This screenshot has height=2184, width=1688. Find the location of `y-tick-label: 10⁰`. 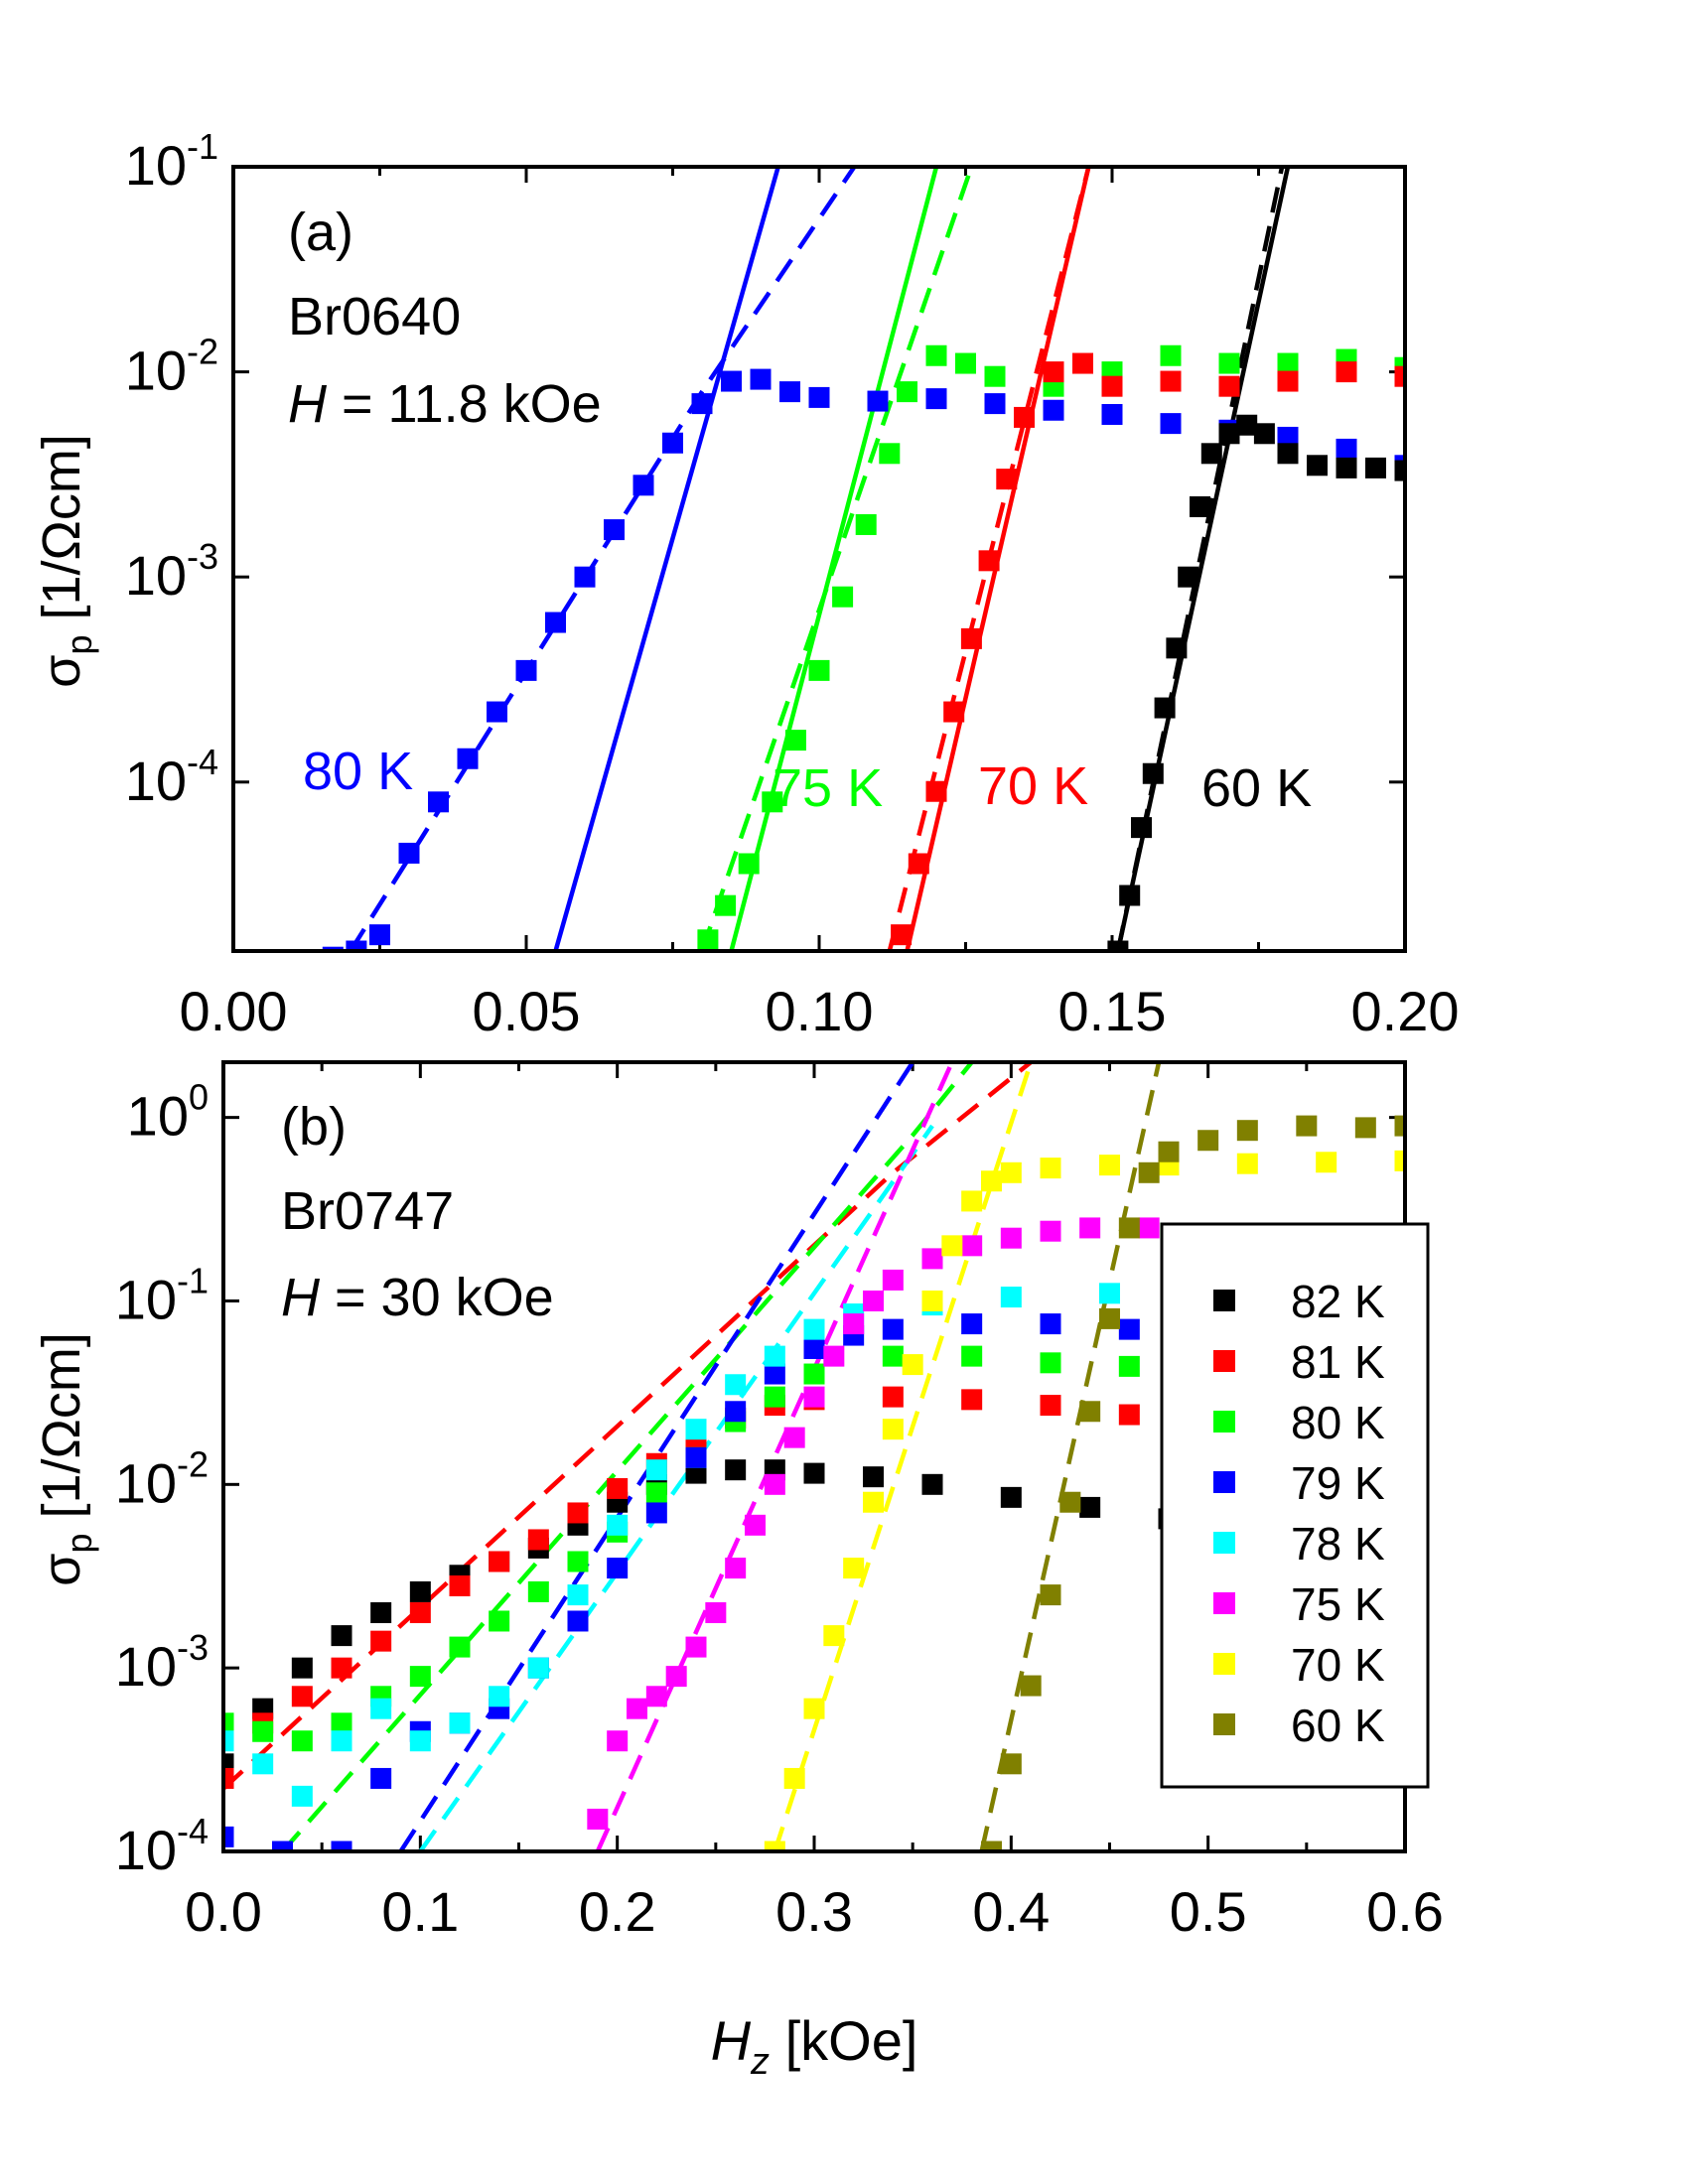

y-tick-label: 10⁰ is located at coordinates (168, 1112).